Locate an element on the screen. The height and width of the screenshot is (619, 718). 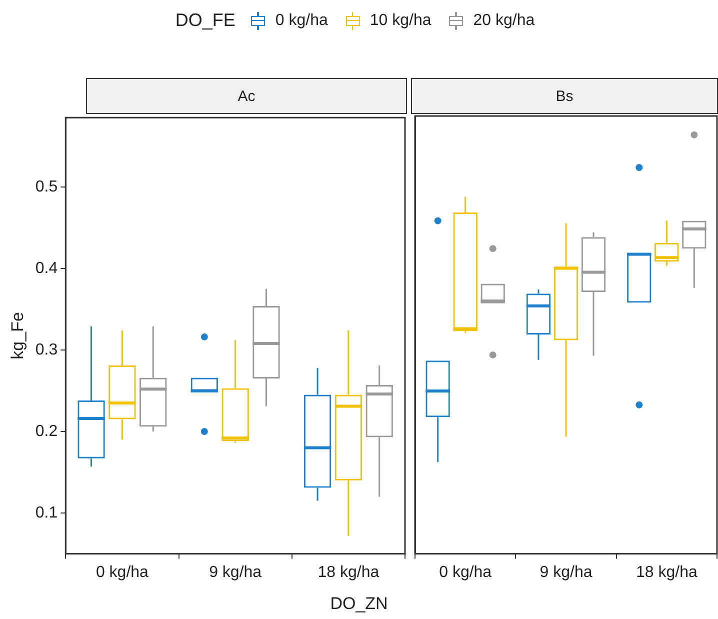
y-tick-label: 0.2 is located at coordinates (46, 431).